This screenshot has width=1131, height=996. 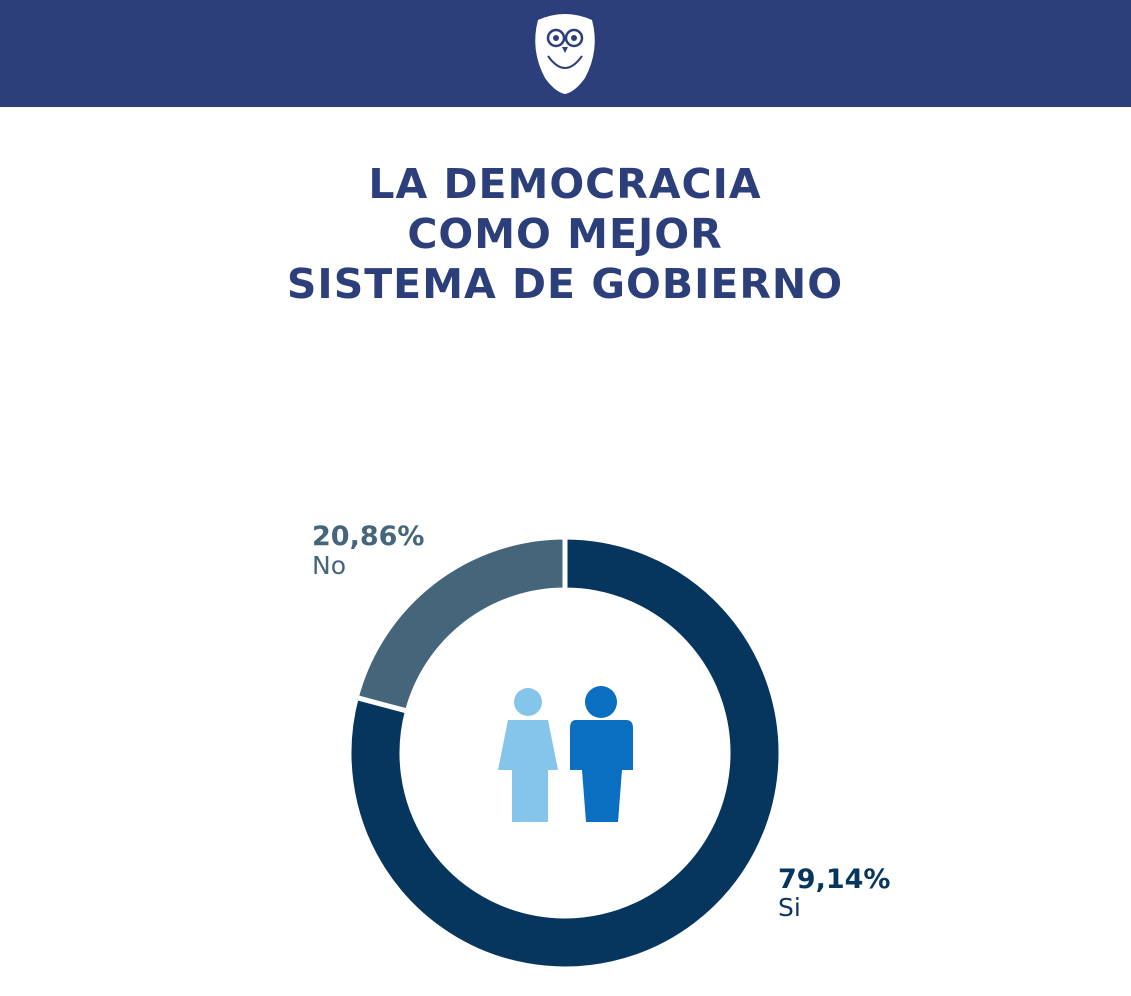 I want to click on people-icon, so click(x=565, y=754).